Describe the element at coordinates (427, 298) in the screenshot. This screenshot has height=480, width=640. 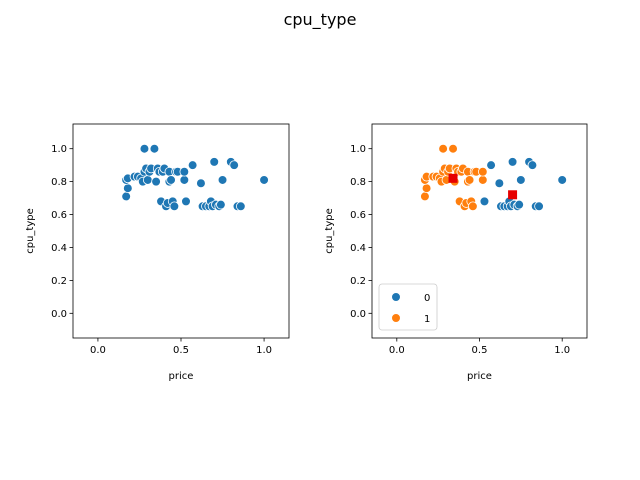
I see `legend-label: 0` at that location.